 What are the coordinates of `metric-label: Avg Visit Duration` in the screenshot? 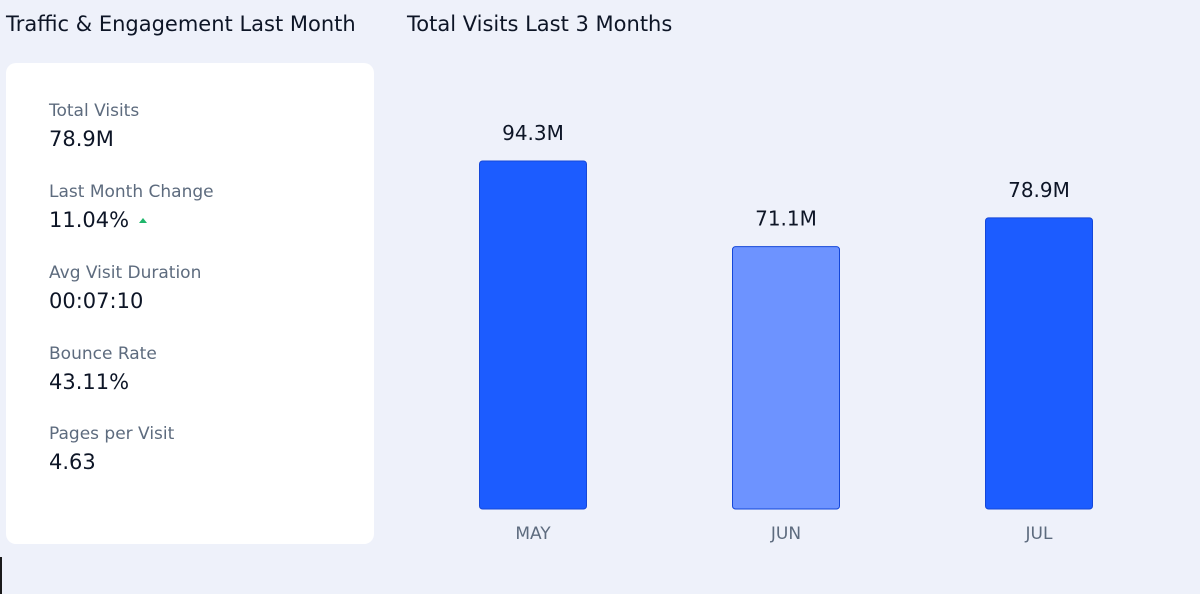 It's located at (125, 273).